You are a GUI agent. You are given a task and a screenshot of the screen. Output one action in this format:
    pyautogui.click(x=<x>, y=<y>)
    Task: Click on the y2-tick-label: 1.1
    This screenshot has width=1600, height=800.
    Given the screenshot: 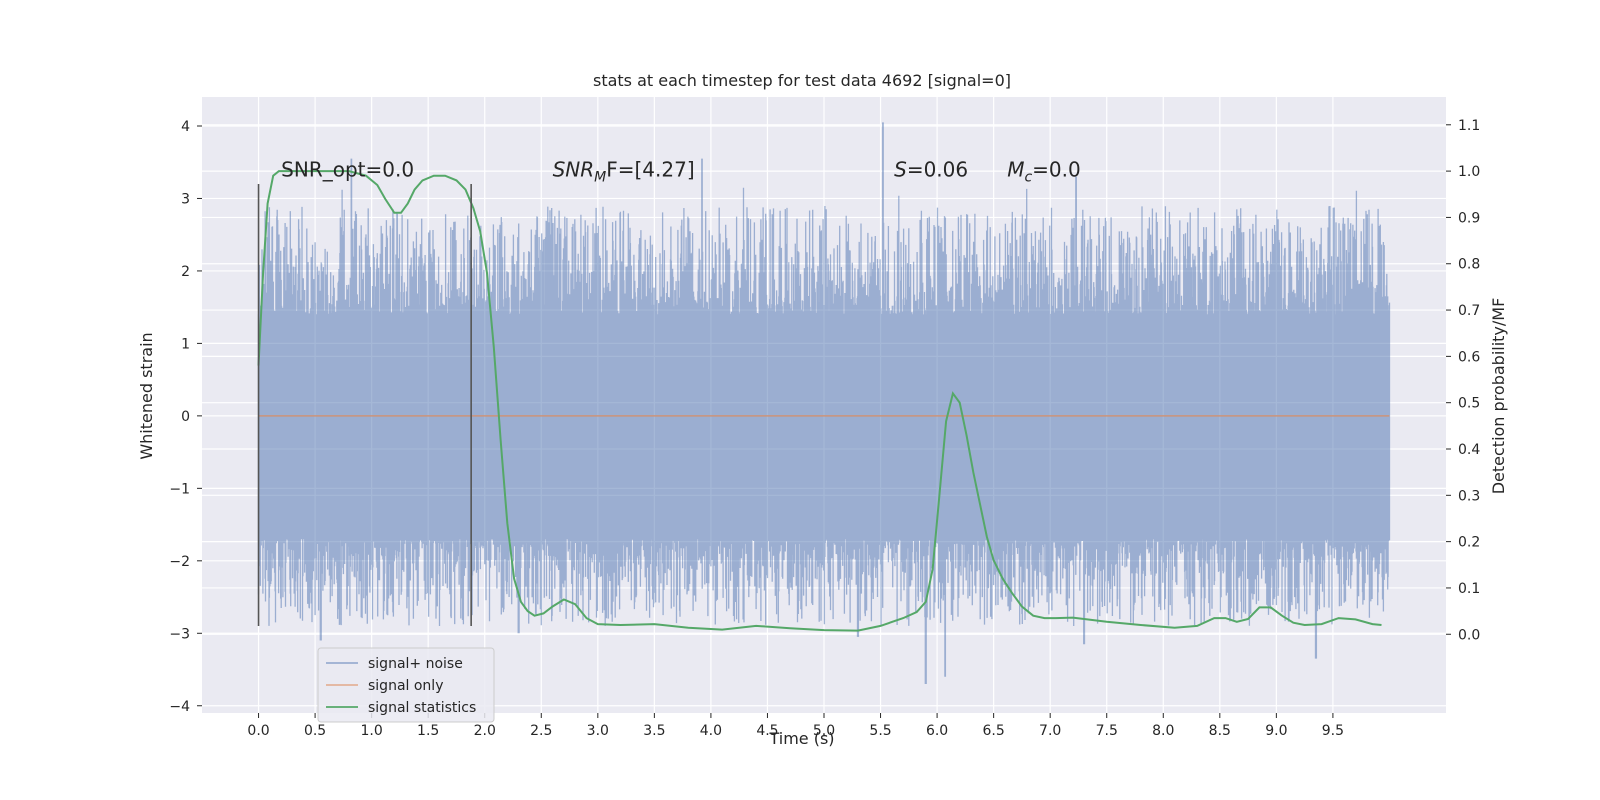 What is the action you would take?
    pyautogui.click(x=1469, y=126)
    